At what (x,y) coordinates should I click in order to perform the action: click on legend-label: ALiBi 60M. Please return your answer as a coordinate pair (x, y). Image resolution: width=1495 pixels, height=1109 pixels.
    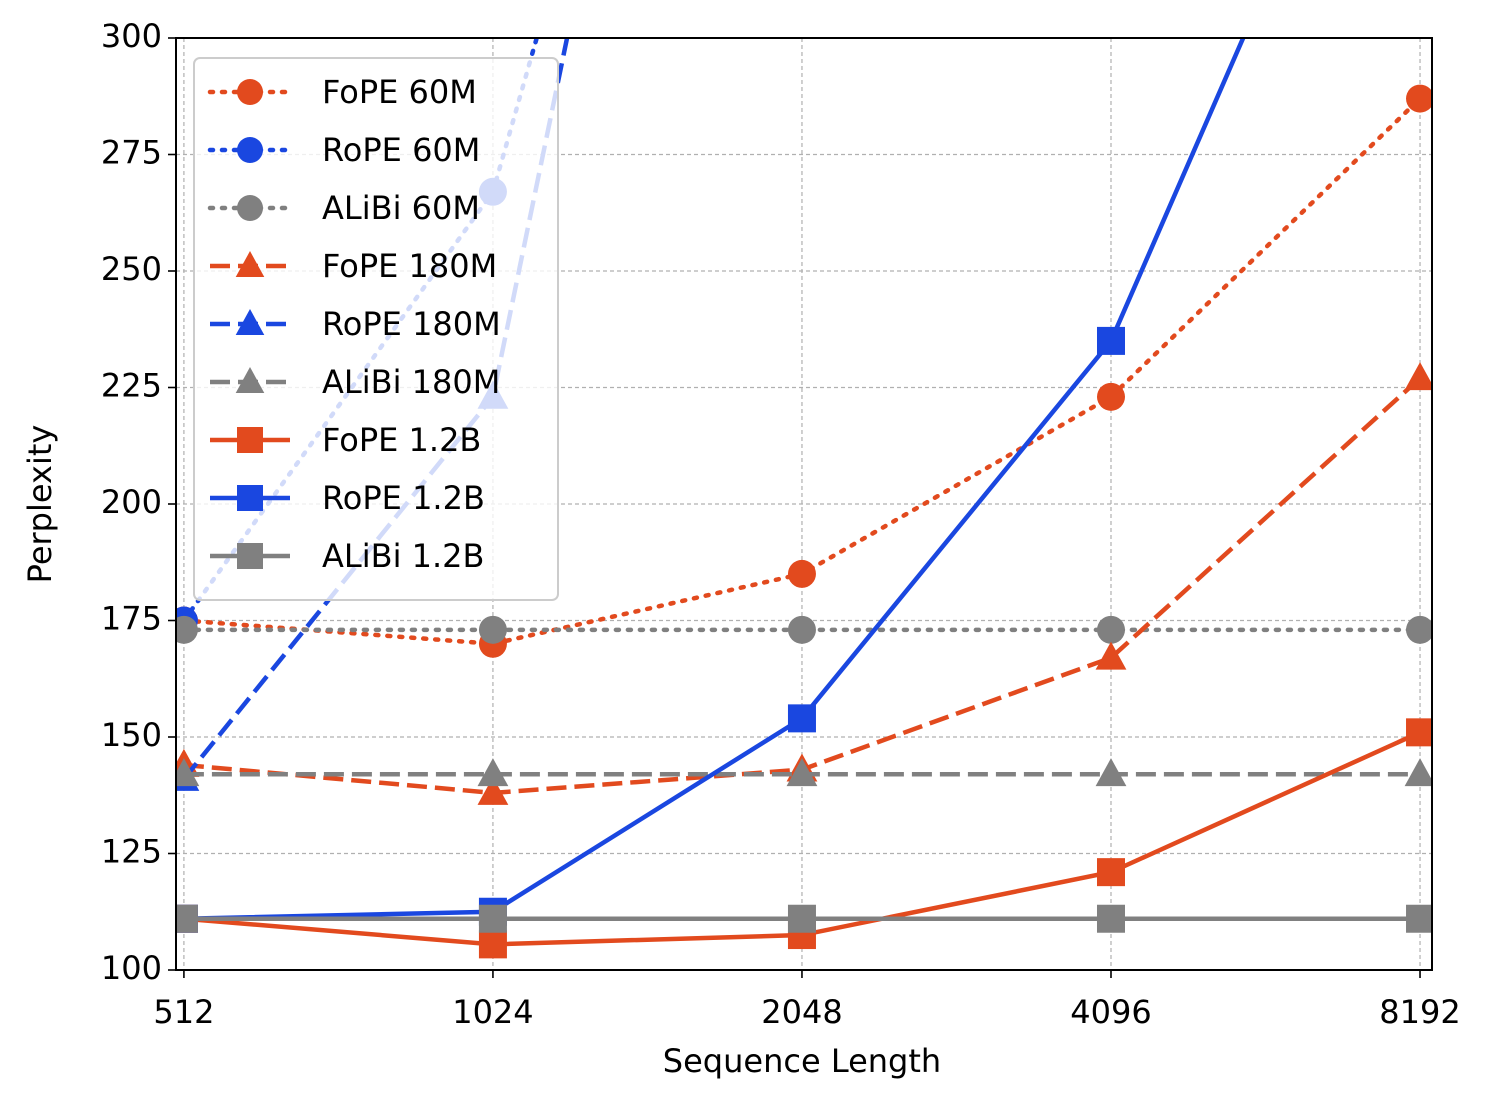
    Looking at the image, I should click on (401, 208).